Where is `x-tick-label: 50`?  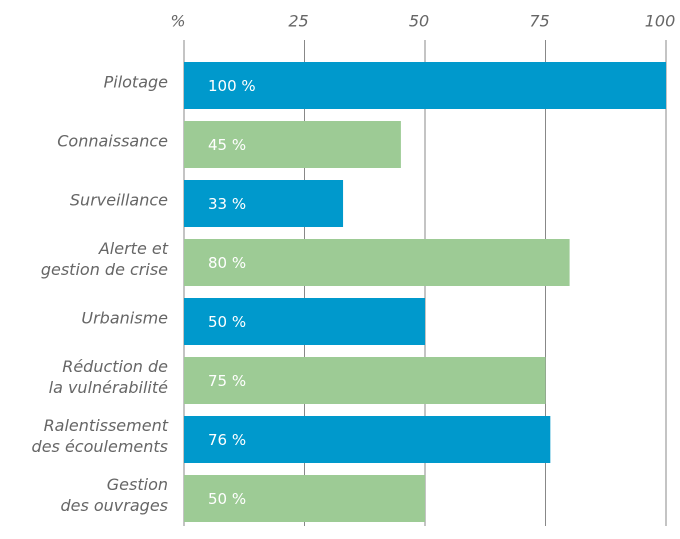
x-tick-label: 50 is located at coordinates (419, 21).